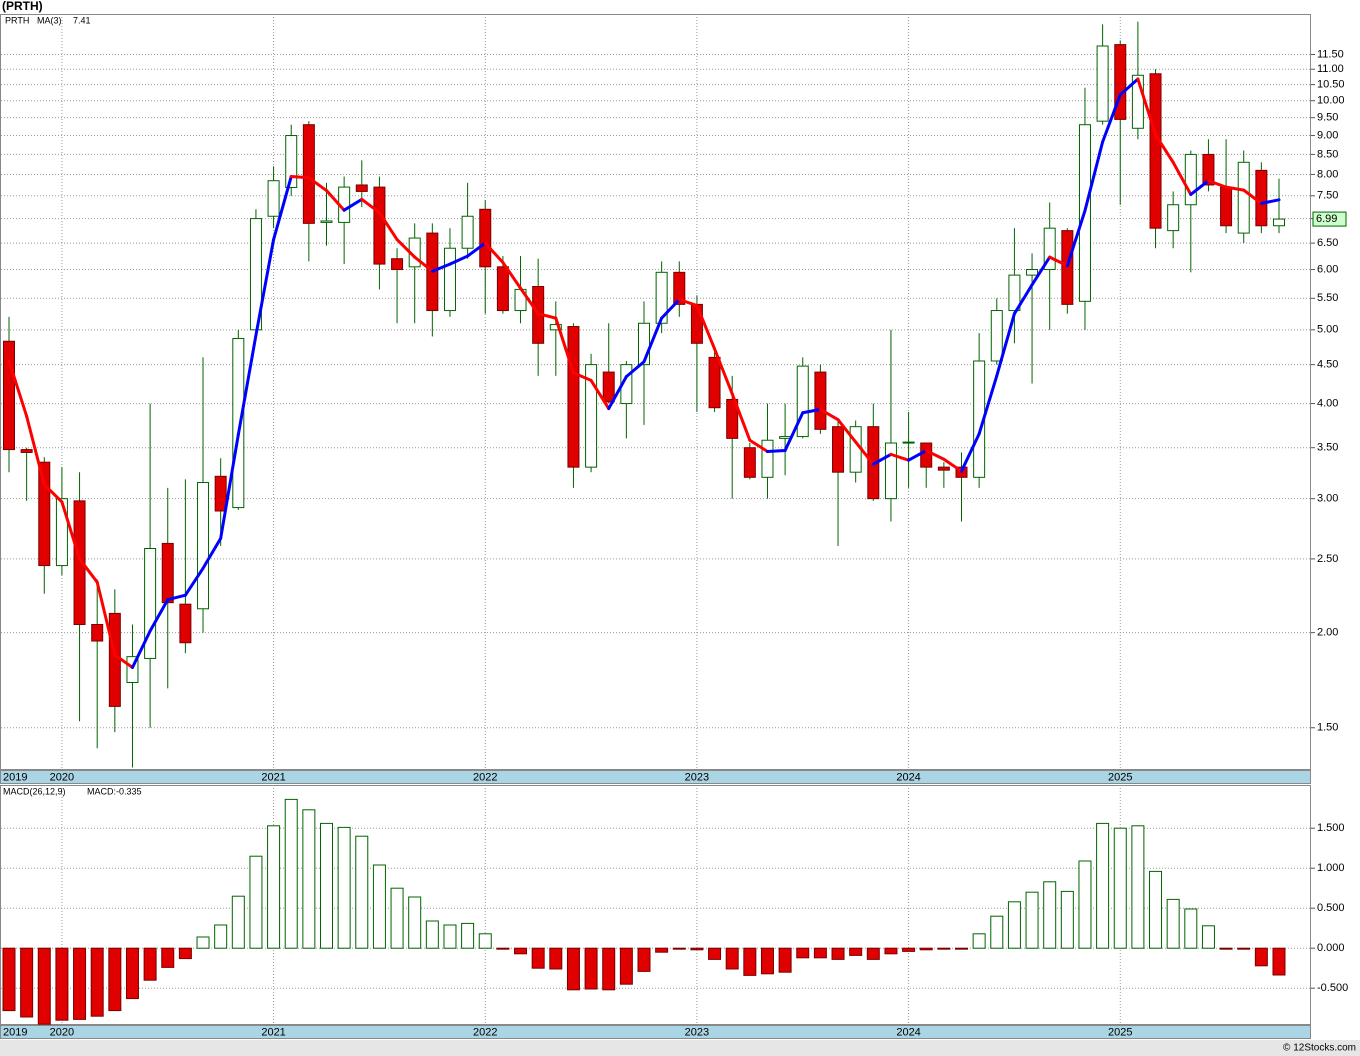 Image resolution: width=1360 pixels, height=1056 pixels. Describe the element at coordinates (49, 20) in the screenshot. I see `legend-label: MA(3)` at that location.